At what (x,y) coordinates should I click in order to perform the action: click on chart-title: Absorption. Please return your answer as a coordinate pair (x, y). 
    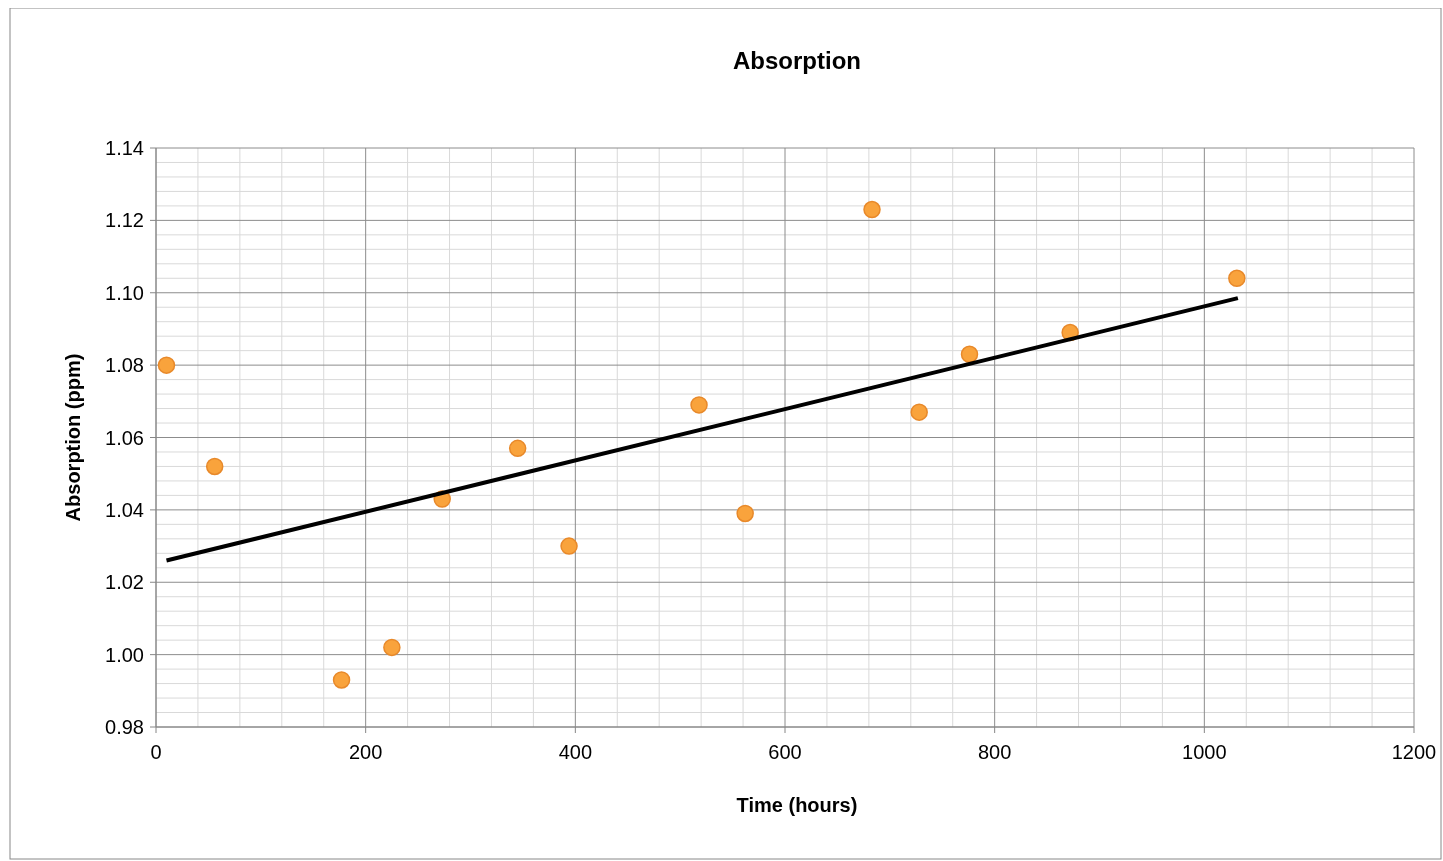
    Looking at the image, I should click on (797, 60).